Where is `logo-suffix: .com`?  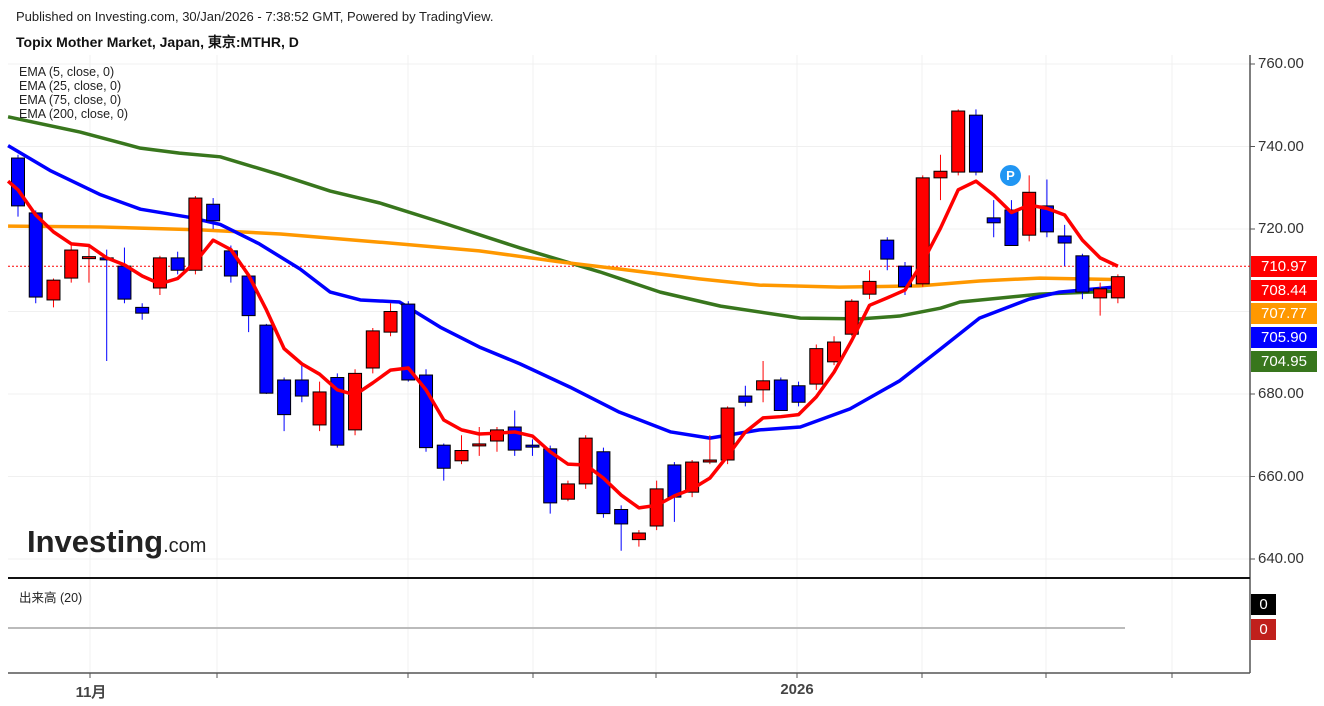 logo-suffix: .com is located at coordinates (185, 546).